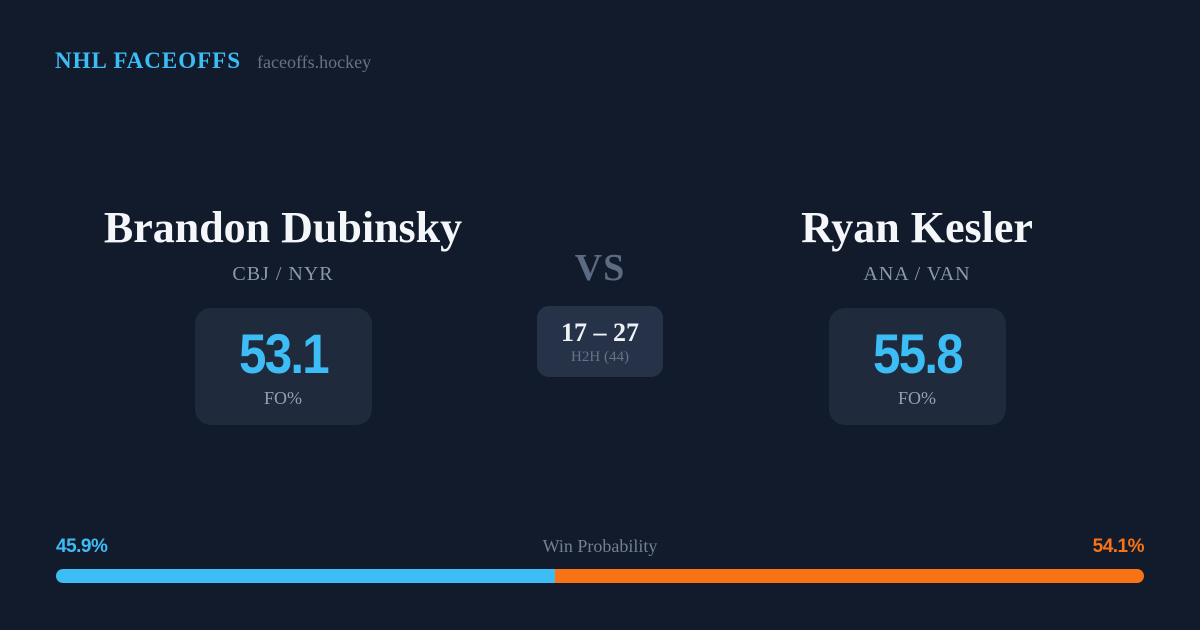 Image resolution: width=1200 pixels, height=630 pixels. Describe the element at coordinates (600, 332) in the screenshot. I see `h2h-score: 17 – 27` at that location.